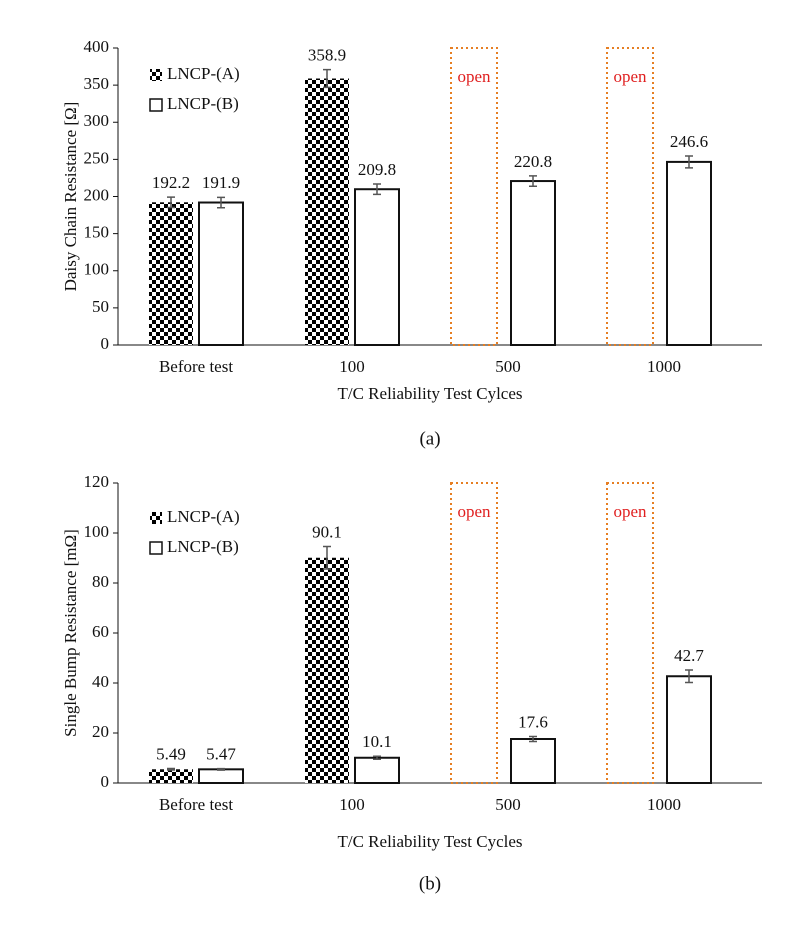 Image resolution: width=798 pixels, height=929 pixels. Describe the element at coordinates (533, 161) in the screenshot. I see `value-label: 220.8` at that location.